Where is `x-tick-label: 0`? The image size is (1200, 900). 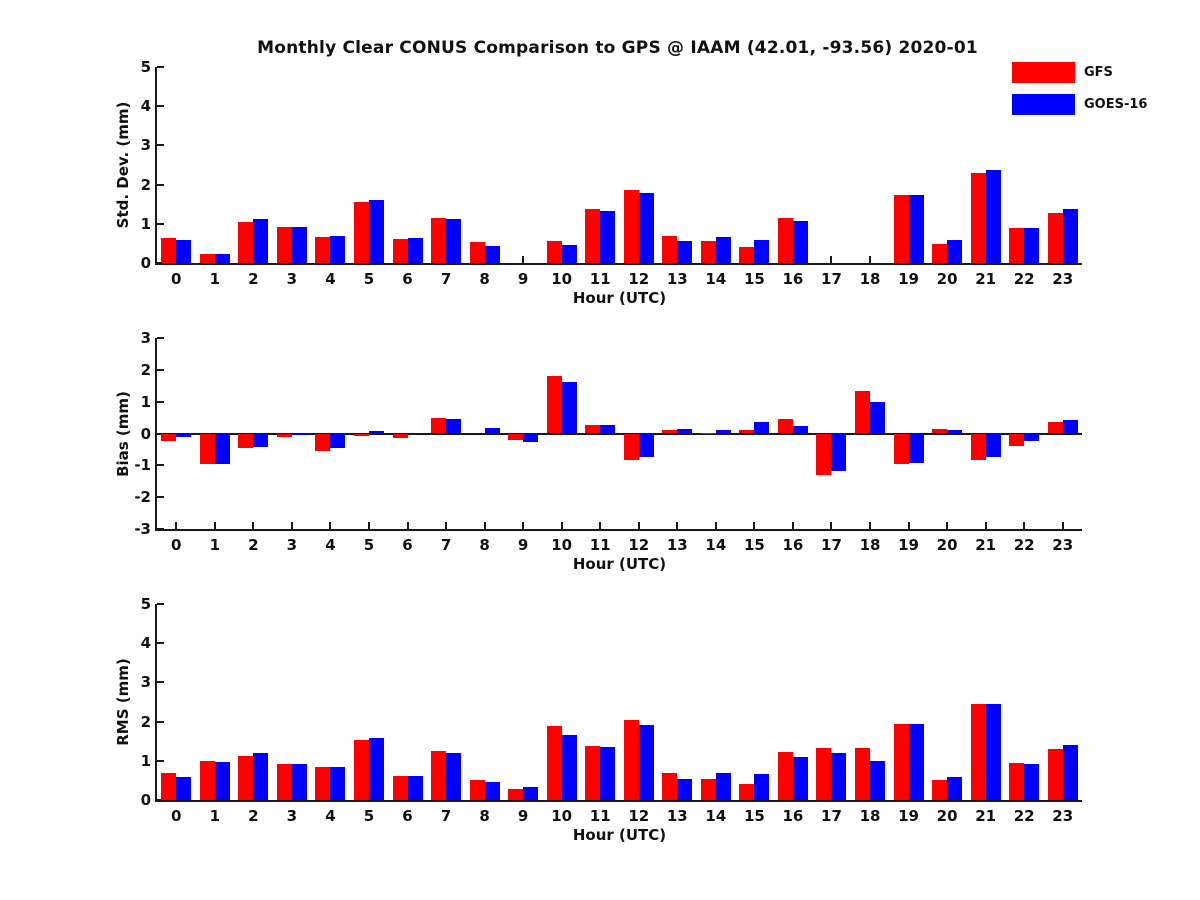 x-tick-label: 0 is located at coordinates (176, 279).